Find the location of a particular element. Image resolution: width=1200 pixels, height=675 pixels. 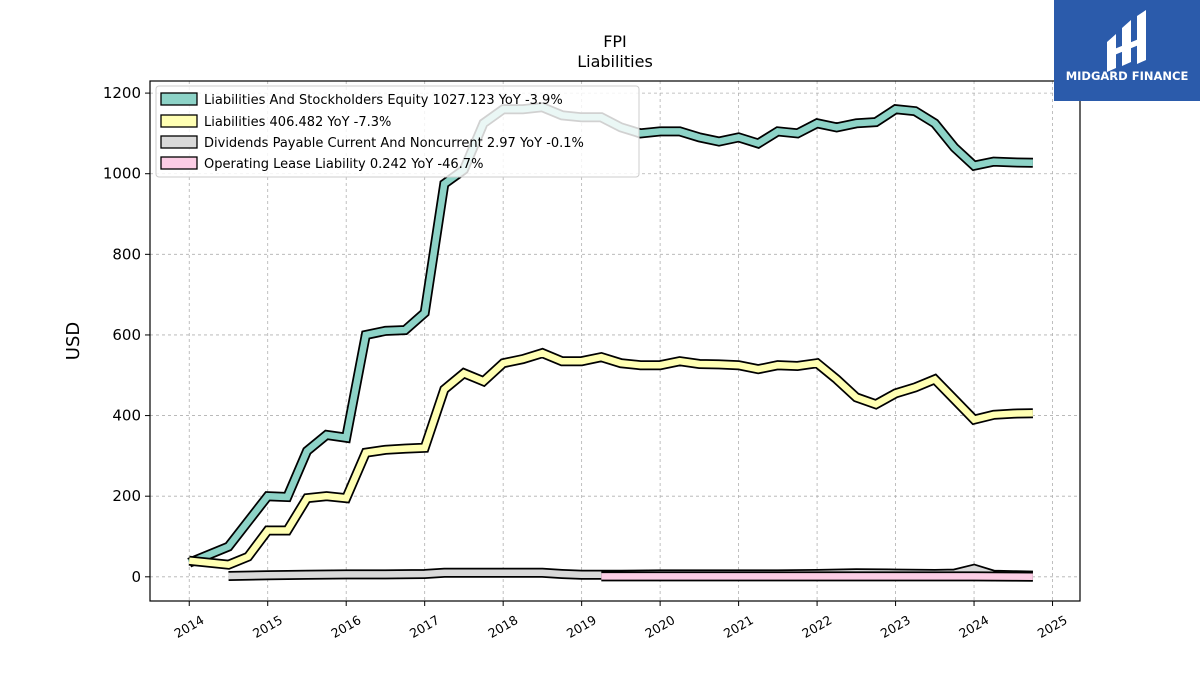

x-tick-label: 2022 is located at coordinates (816, 626).